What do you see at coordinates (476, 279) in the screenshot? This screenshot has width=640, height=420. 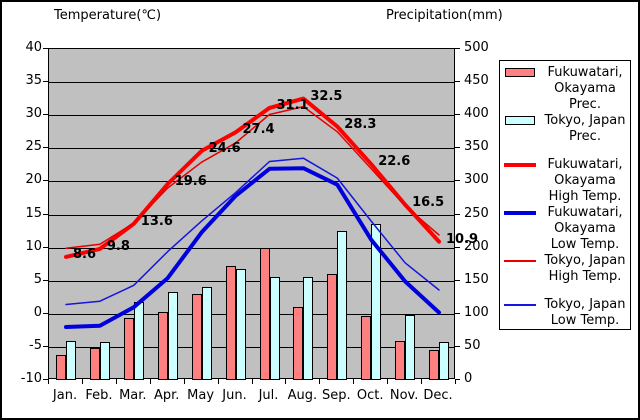 I see `right-axis-tick-label: 150` at bounding box center [476, 279].